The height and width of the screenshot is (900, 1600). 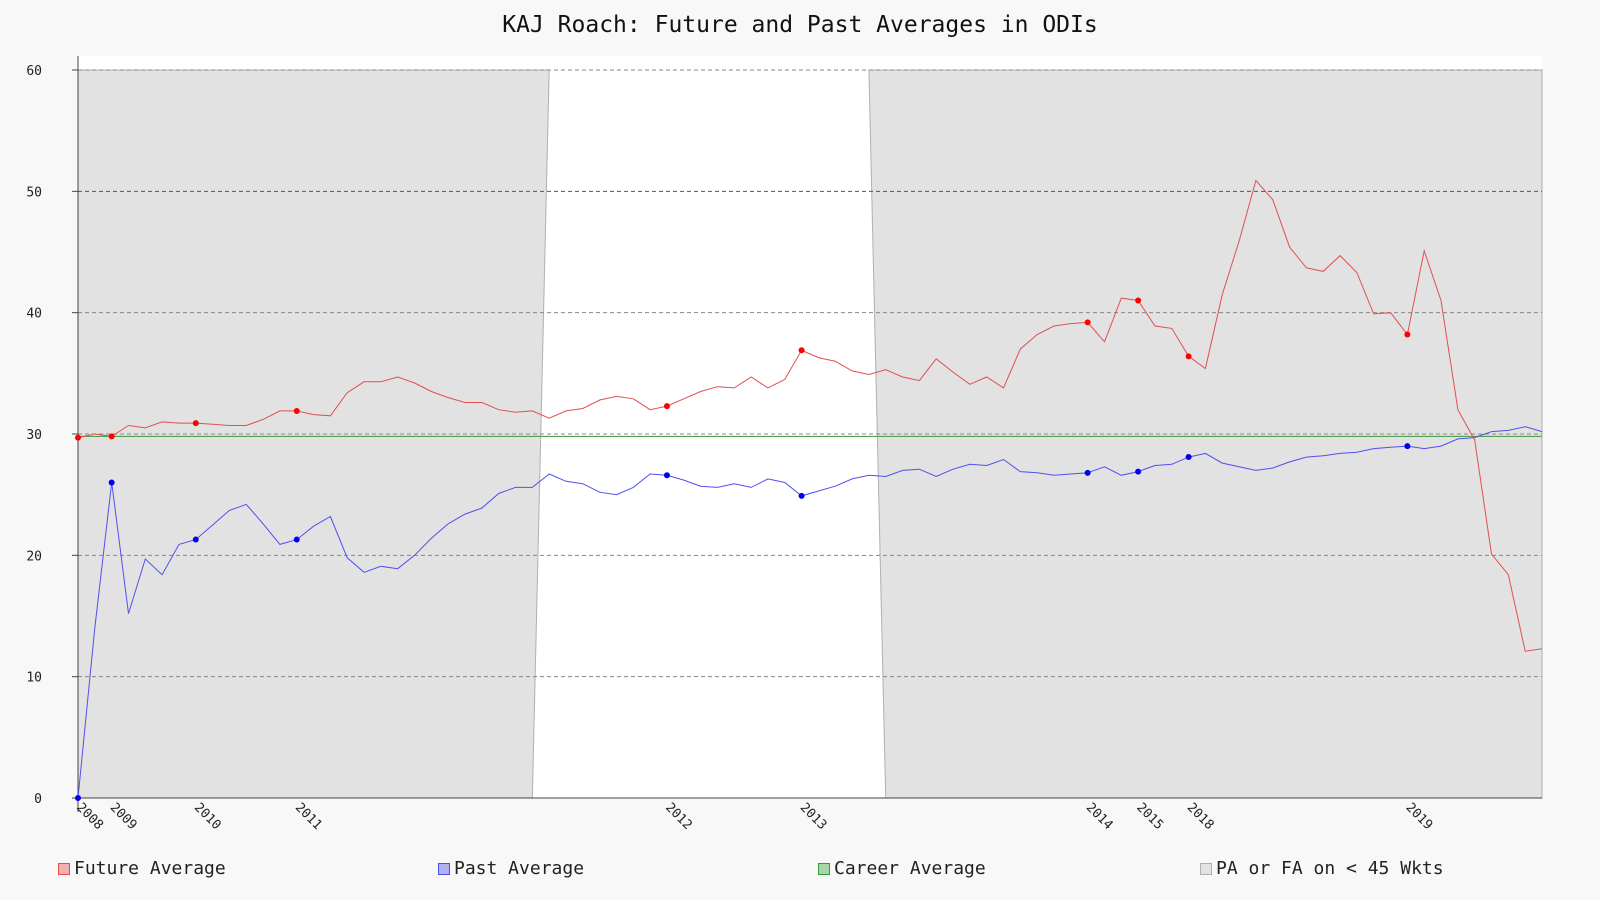 I want to click on x-tick-label-2014: 2014, so click(x=1099, y=816).